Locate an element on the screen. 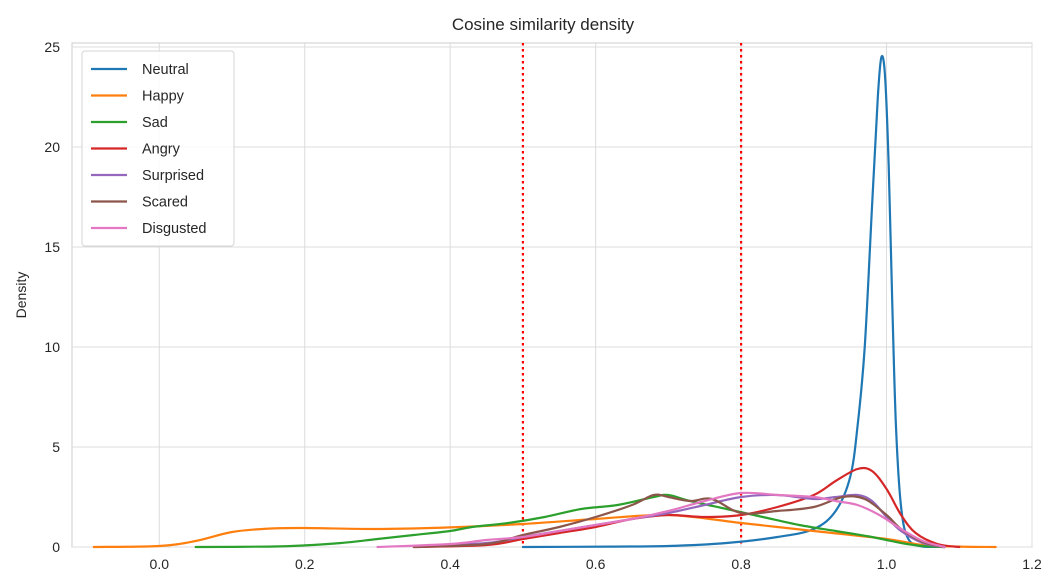 The image size is (1053, 575). series-line-happy is located at coordinates (544, 531).